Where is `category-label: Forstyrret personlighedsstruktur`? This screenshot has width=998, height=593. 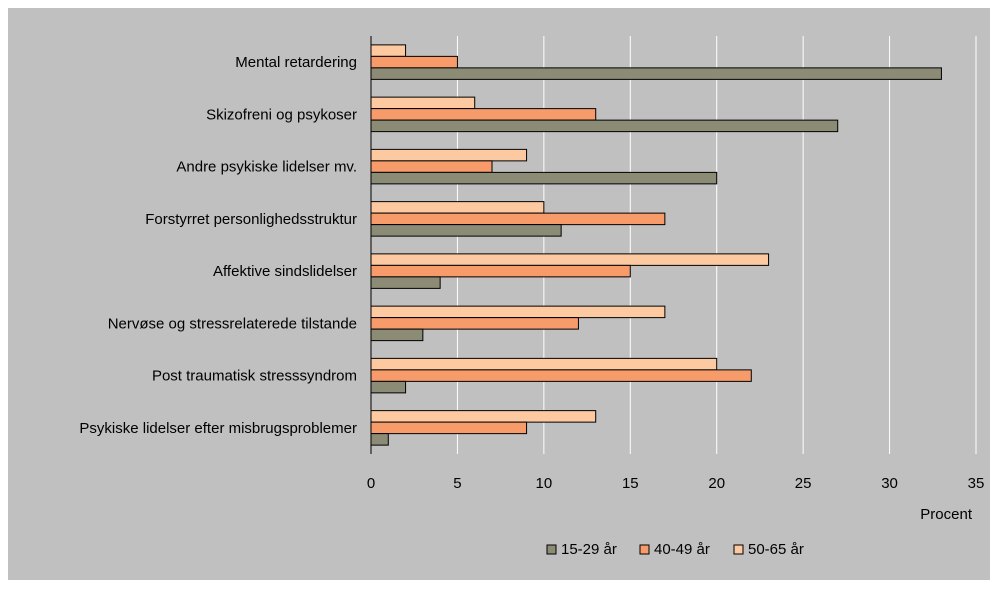
category-label: Forstyrret personlighedsstruktur is located at coordinates (251, 219).